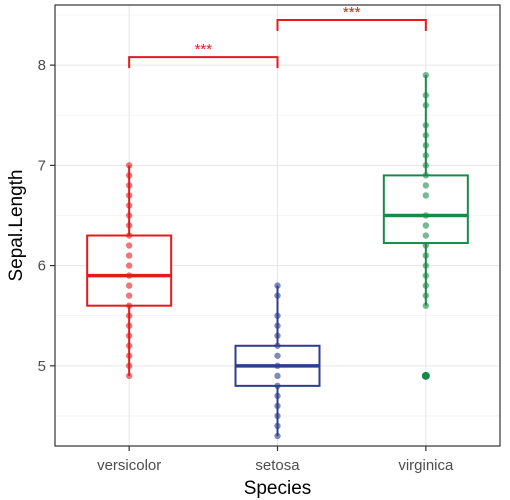 This screenshot has height=500, width=510. Describe the element at coordinates (46, 216) in the screenshot. I see `y-axis: 5 6 7 8` at that location.